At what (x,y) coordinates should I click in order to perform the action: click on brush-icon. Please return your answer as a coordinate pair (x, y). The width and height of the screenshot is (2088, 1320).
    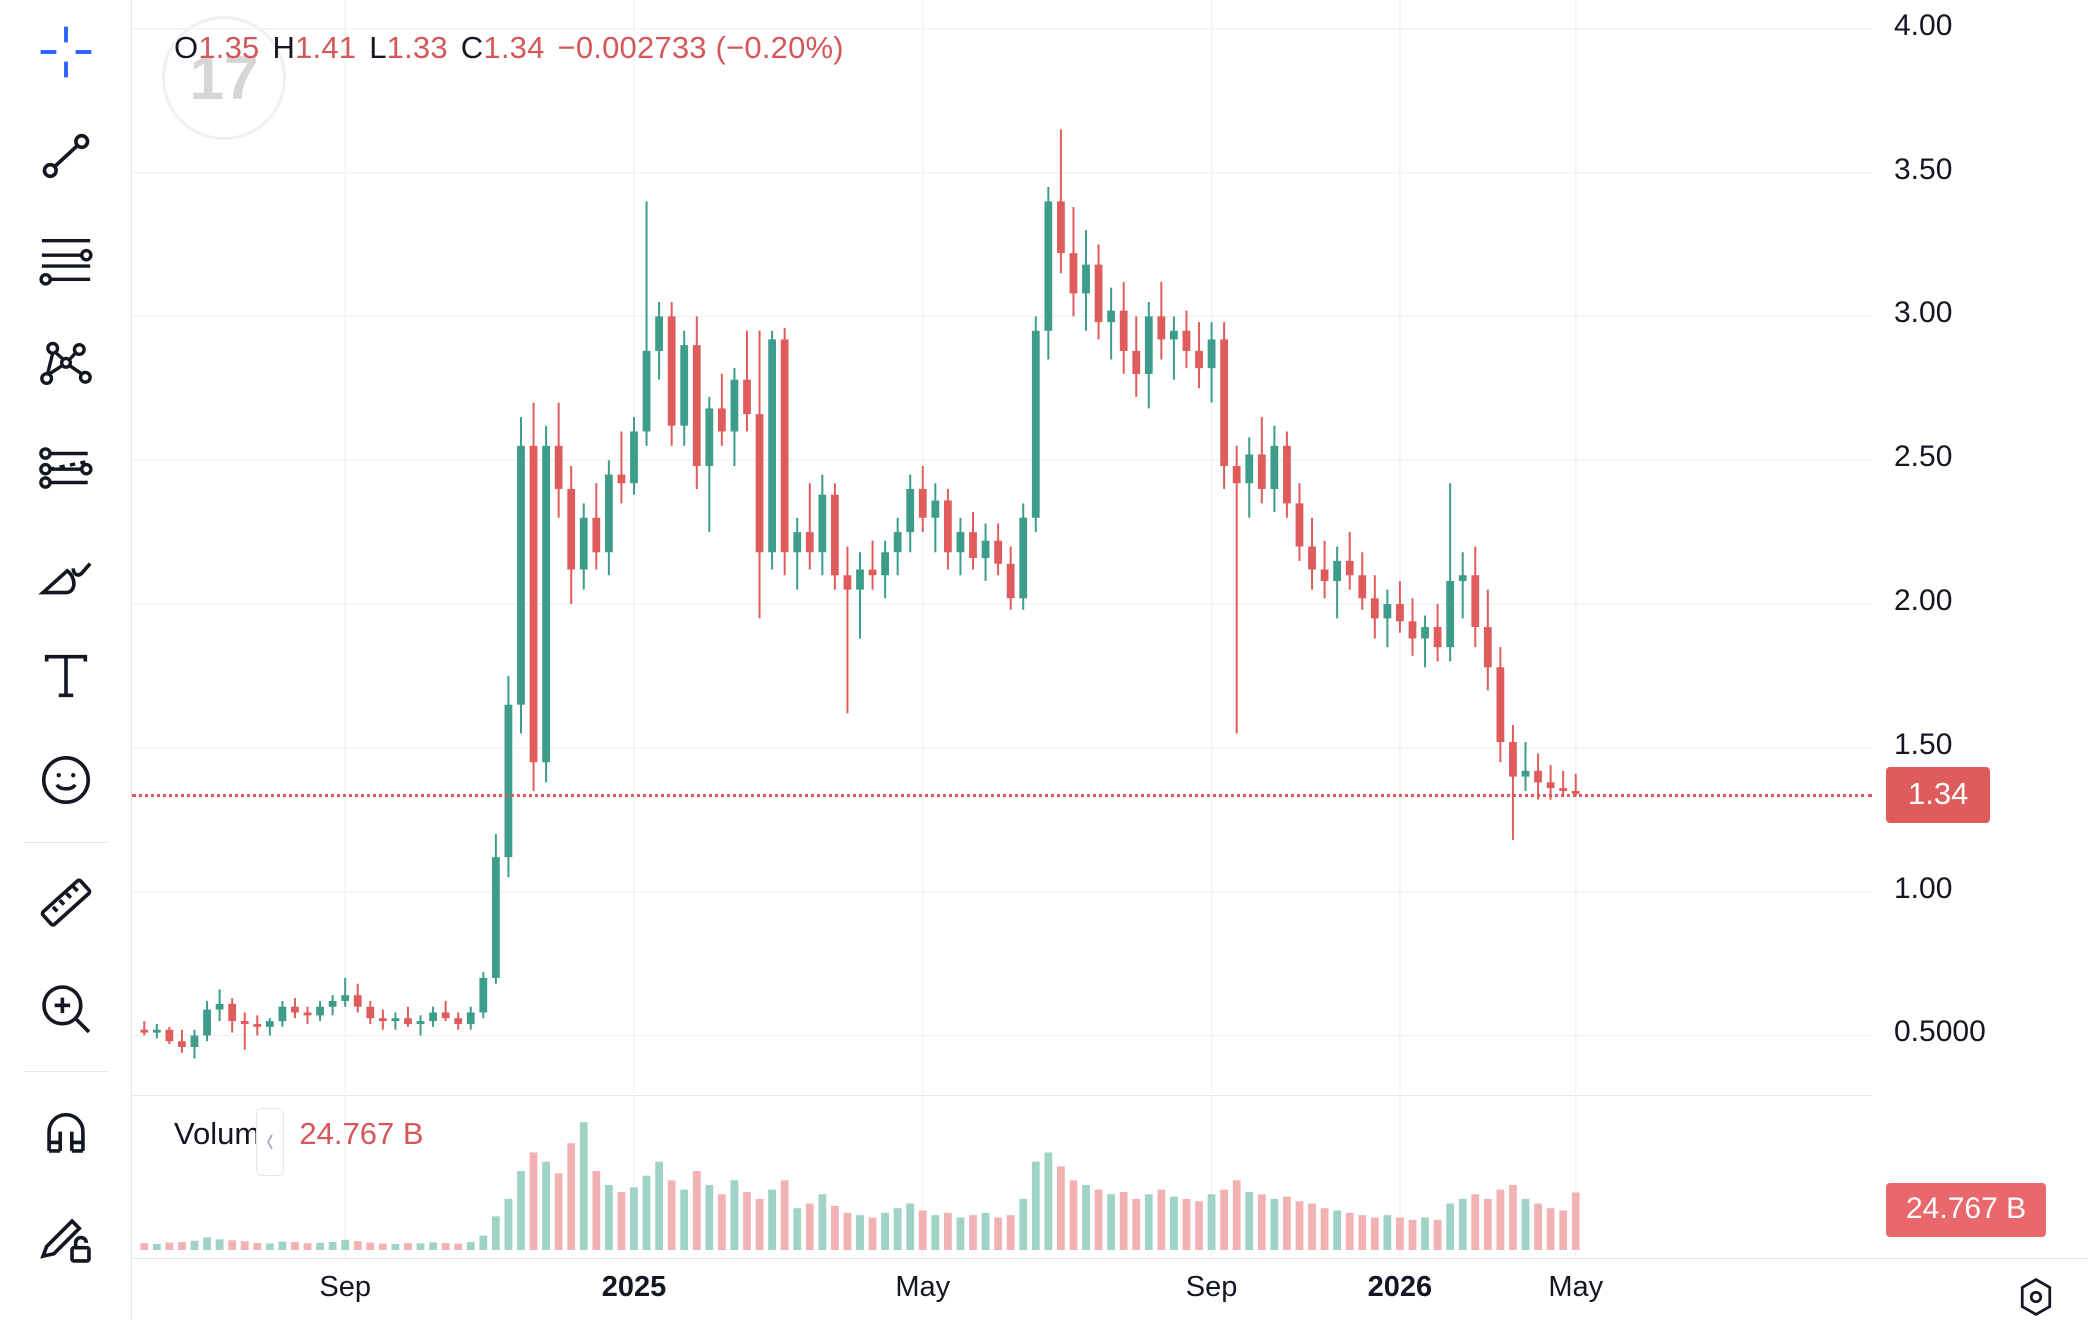
    Looking at the image, I should click on (66, 572).